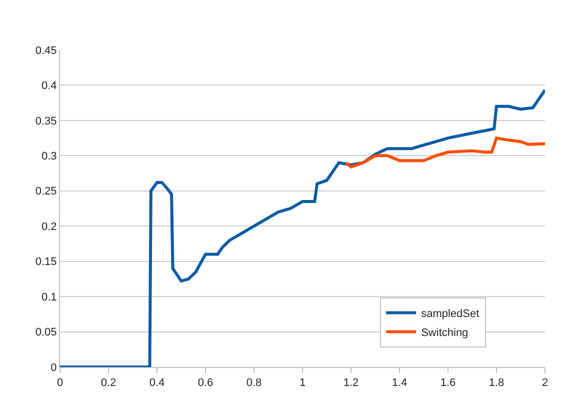  Describe the element at coordinates (49, 226) in the screenshot. I see `y-tick-label: 0.2` at that location.